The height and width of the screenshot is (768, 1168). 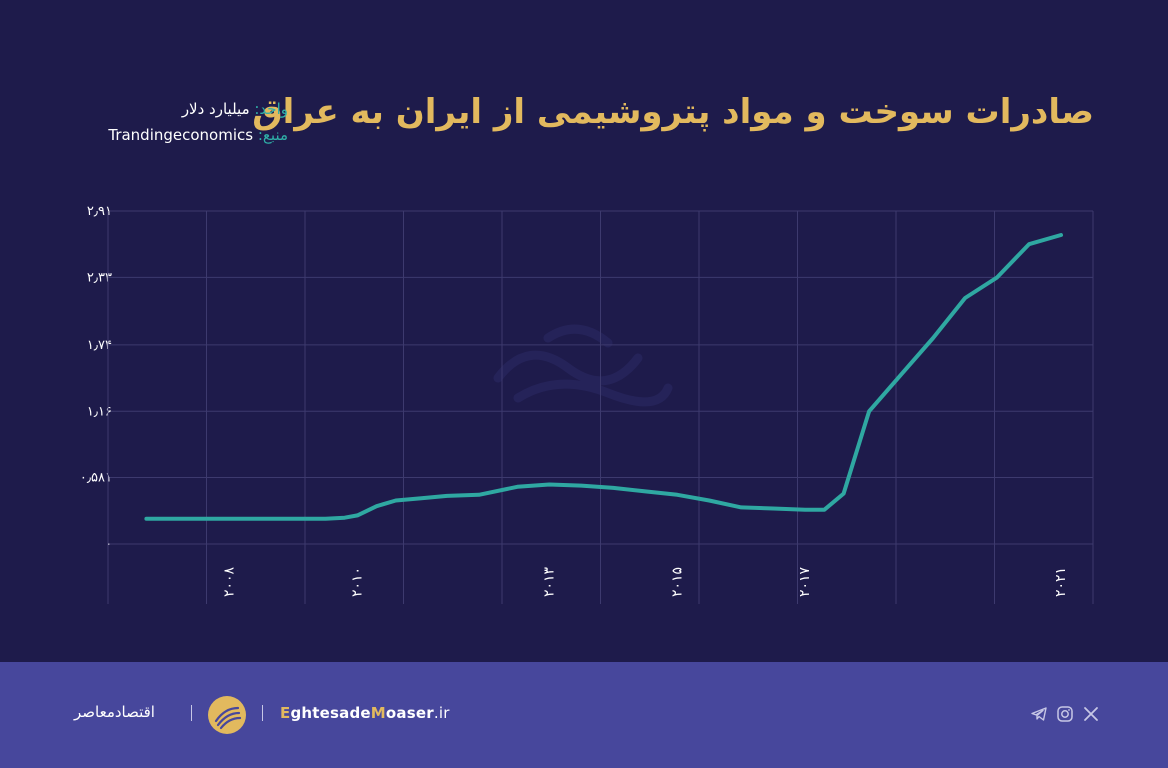 What do you see at coordinates (378, 713) in the screenshot?
I see `site-letter-m: M` at bounding box center [378, 713].